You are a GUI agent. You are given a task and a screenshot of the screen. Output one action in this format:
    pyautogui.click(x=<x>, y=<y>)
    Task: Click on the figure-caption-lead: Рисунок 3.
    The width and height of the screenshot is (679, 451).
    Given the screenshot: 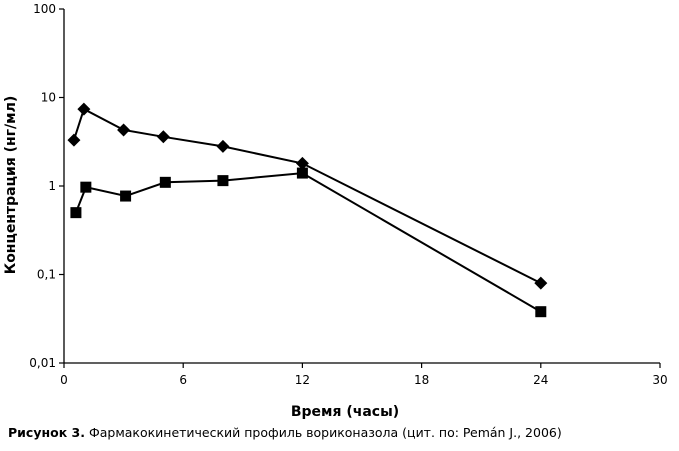 What is the action you would take?
    pyautogui.click(x=46, y=432)
    